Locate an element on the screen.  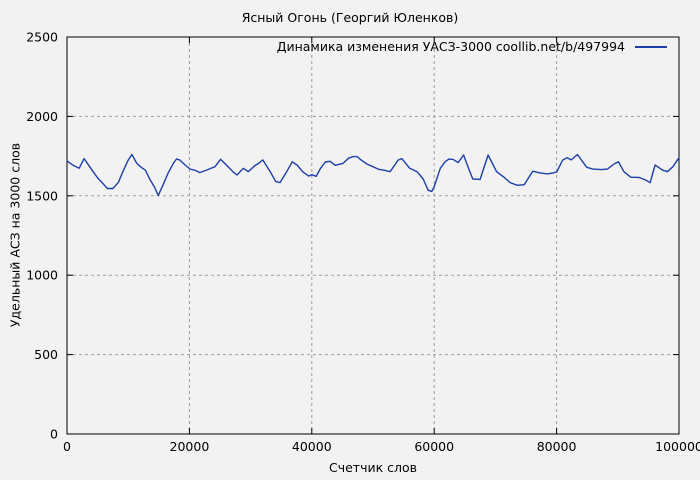
y-tick-label: 2500 is located at coordinates (42, 37).